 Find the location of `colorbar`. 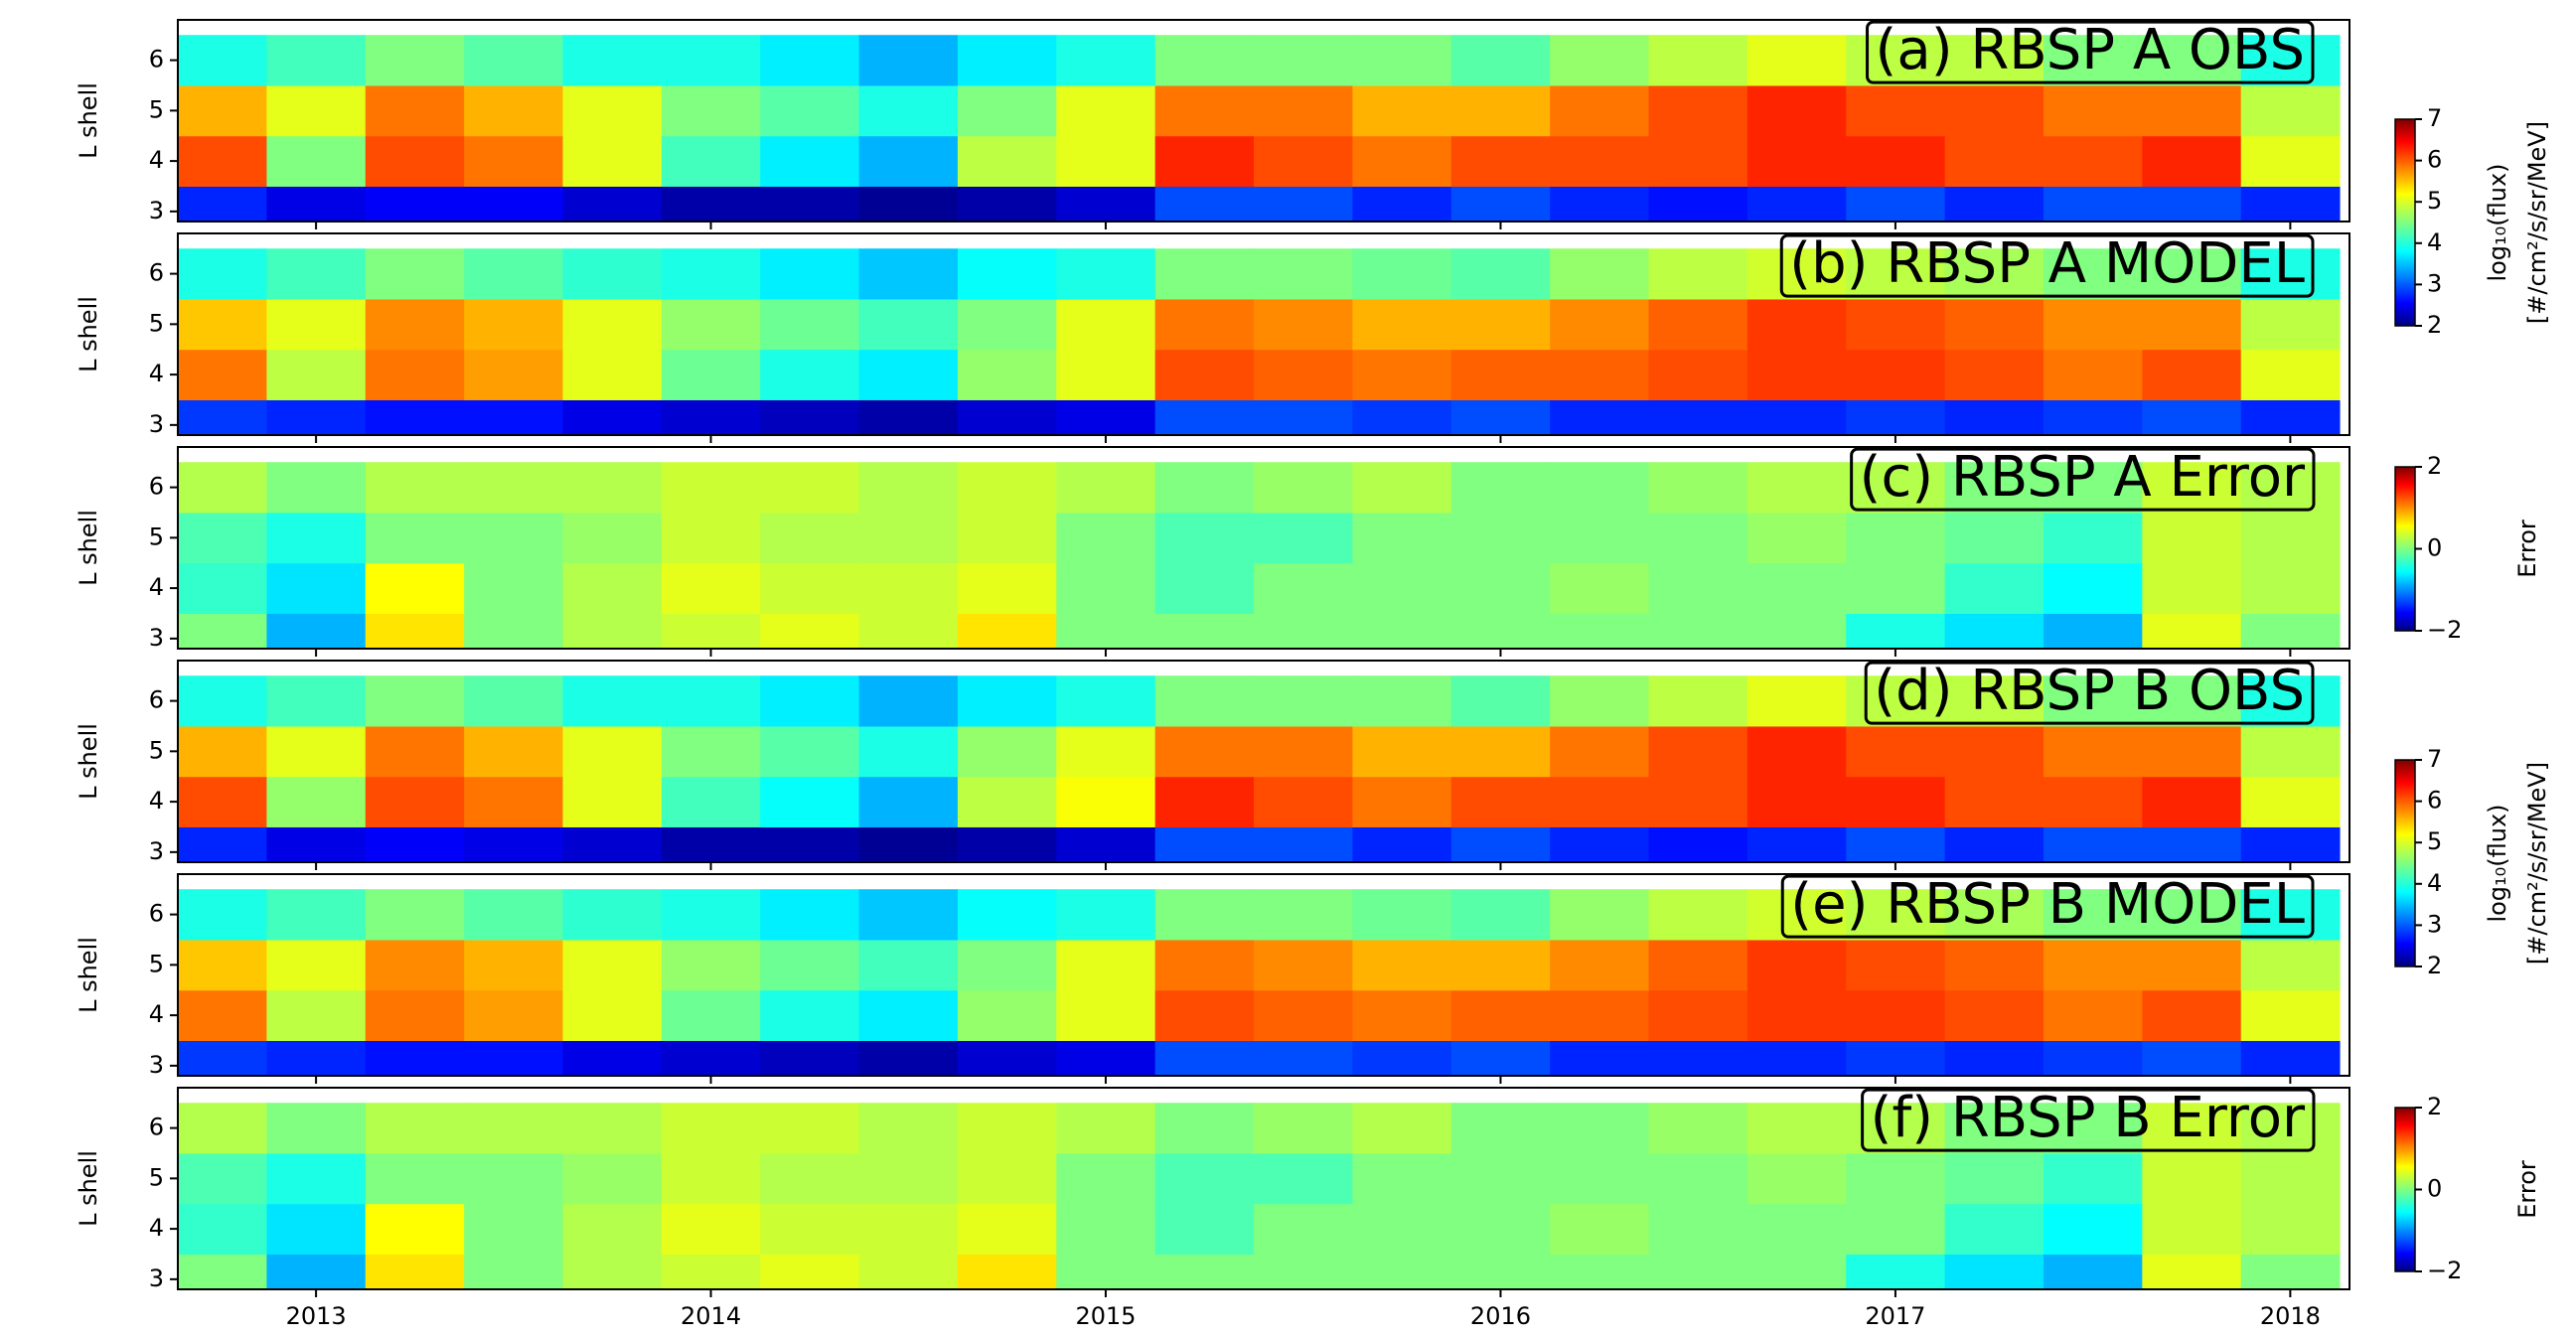

colorbar is located at coordinates (2405, 1189).